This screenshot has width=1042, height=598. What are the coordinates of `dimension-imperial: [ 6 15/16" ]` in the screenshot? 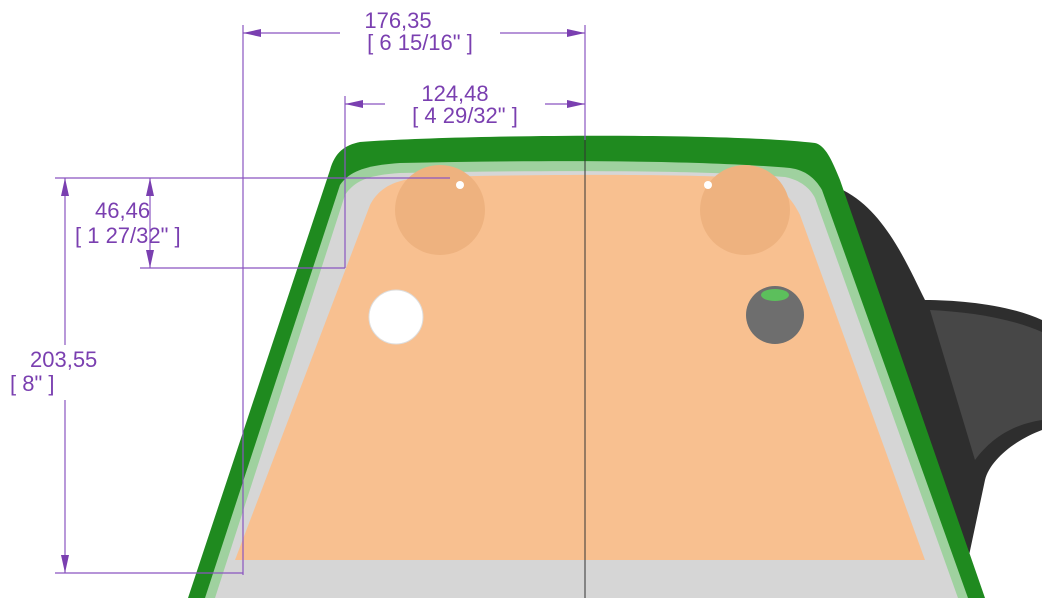 It's located at (420, 42).